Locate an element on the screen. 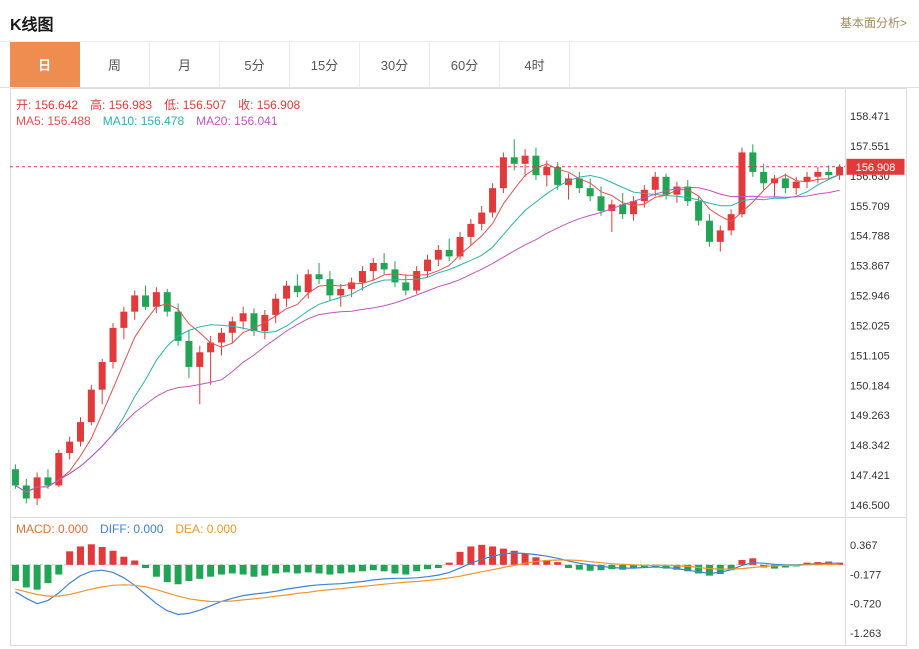 The width and height of the screenshot is (919, 649). interval-tabbar: 日 周 月 5分 15分 30分 60分 4时 is located at coordinates (459, 65).